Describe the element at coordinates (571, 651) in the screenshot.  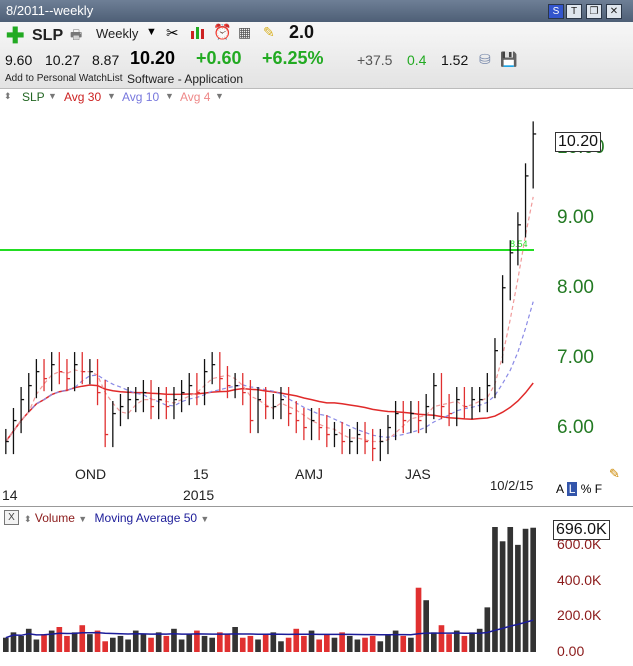
I see `volume-tick-label: 0.00` at that location.